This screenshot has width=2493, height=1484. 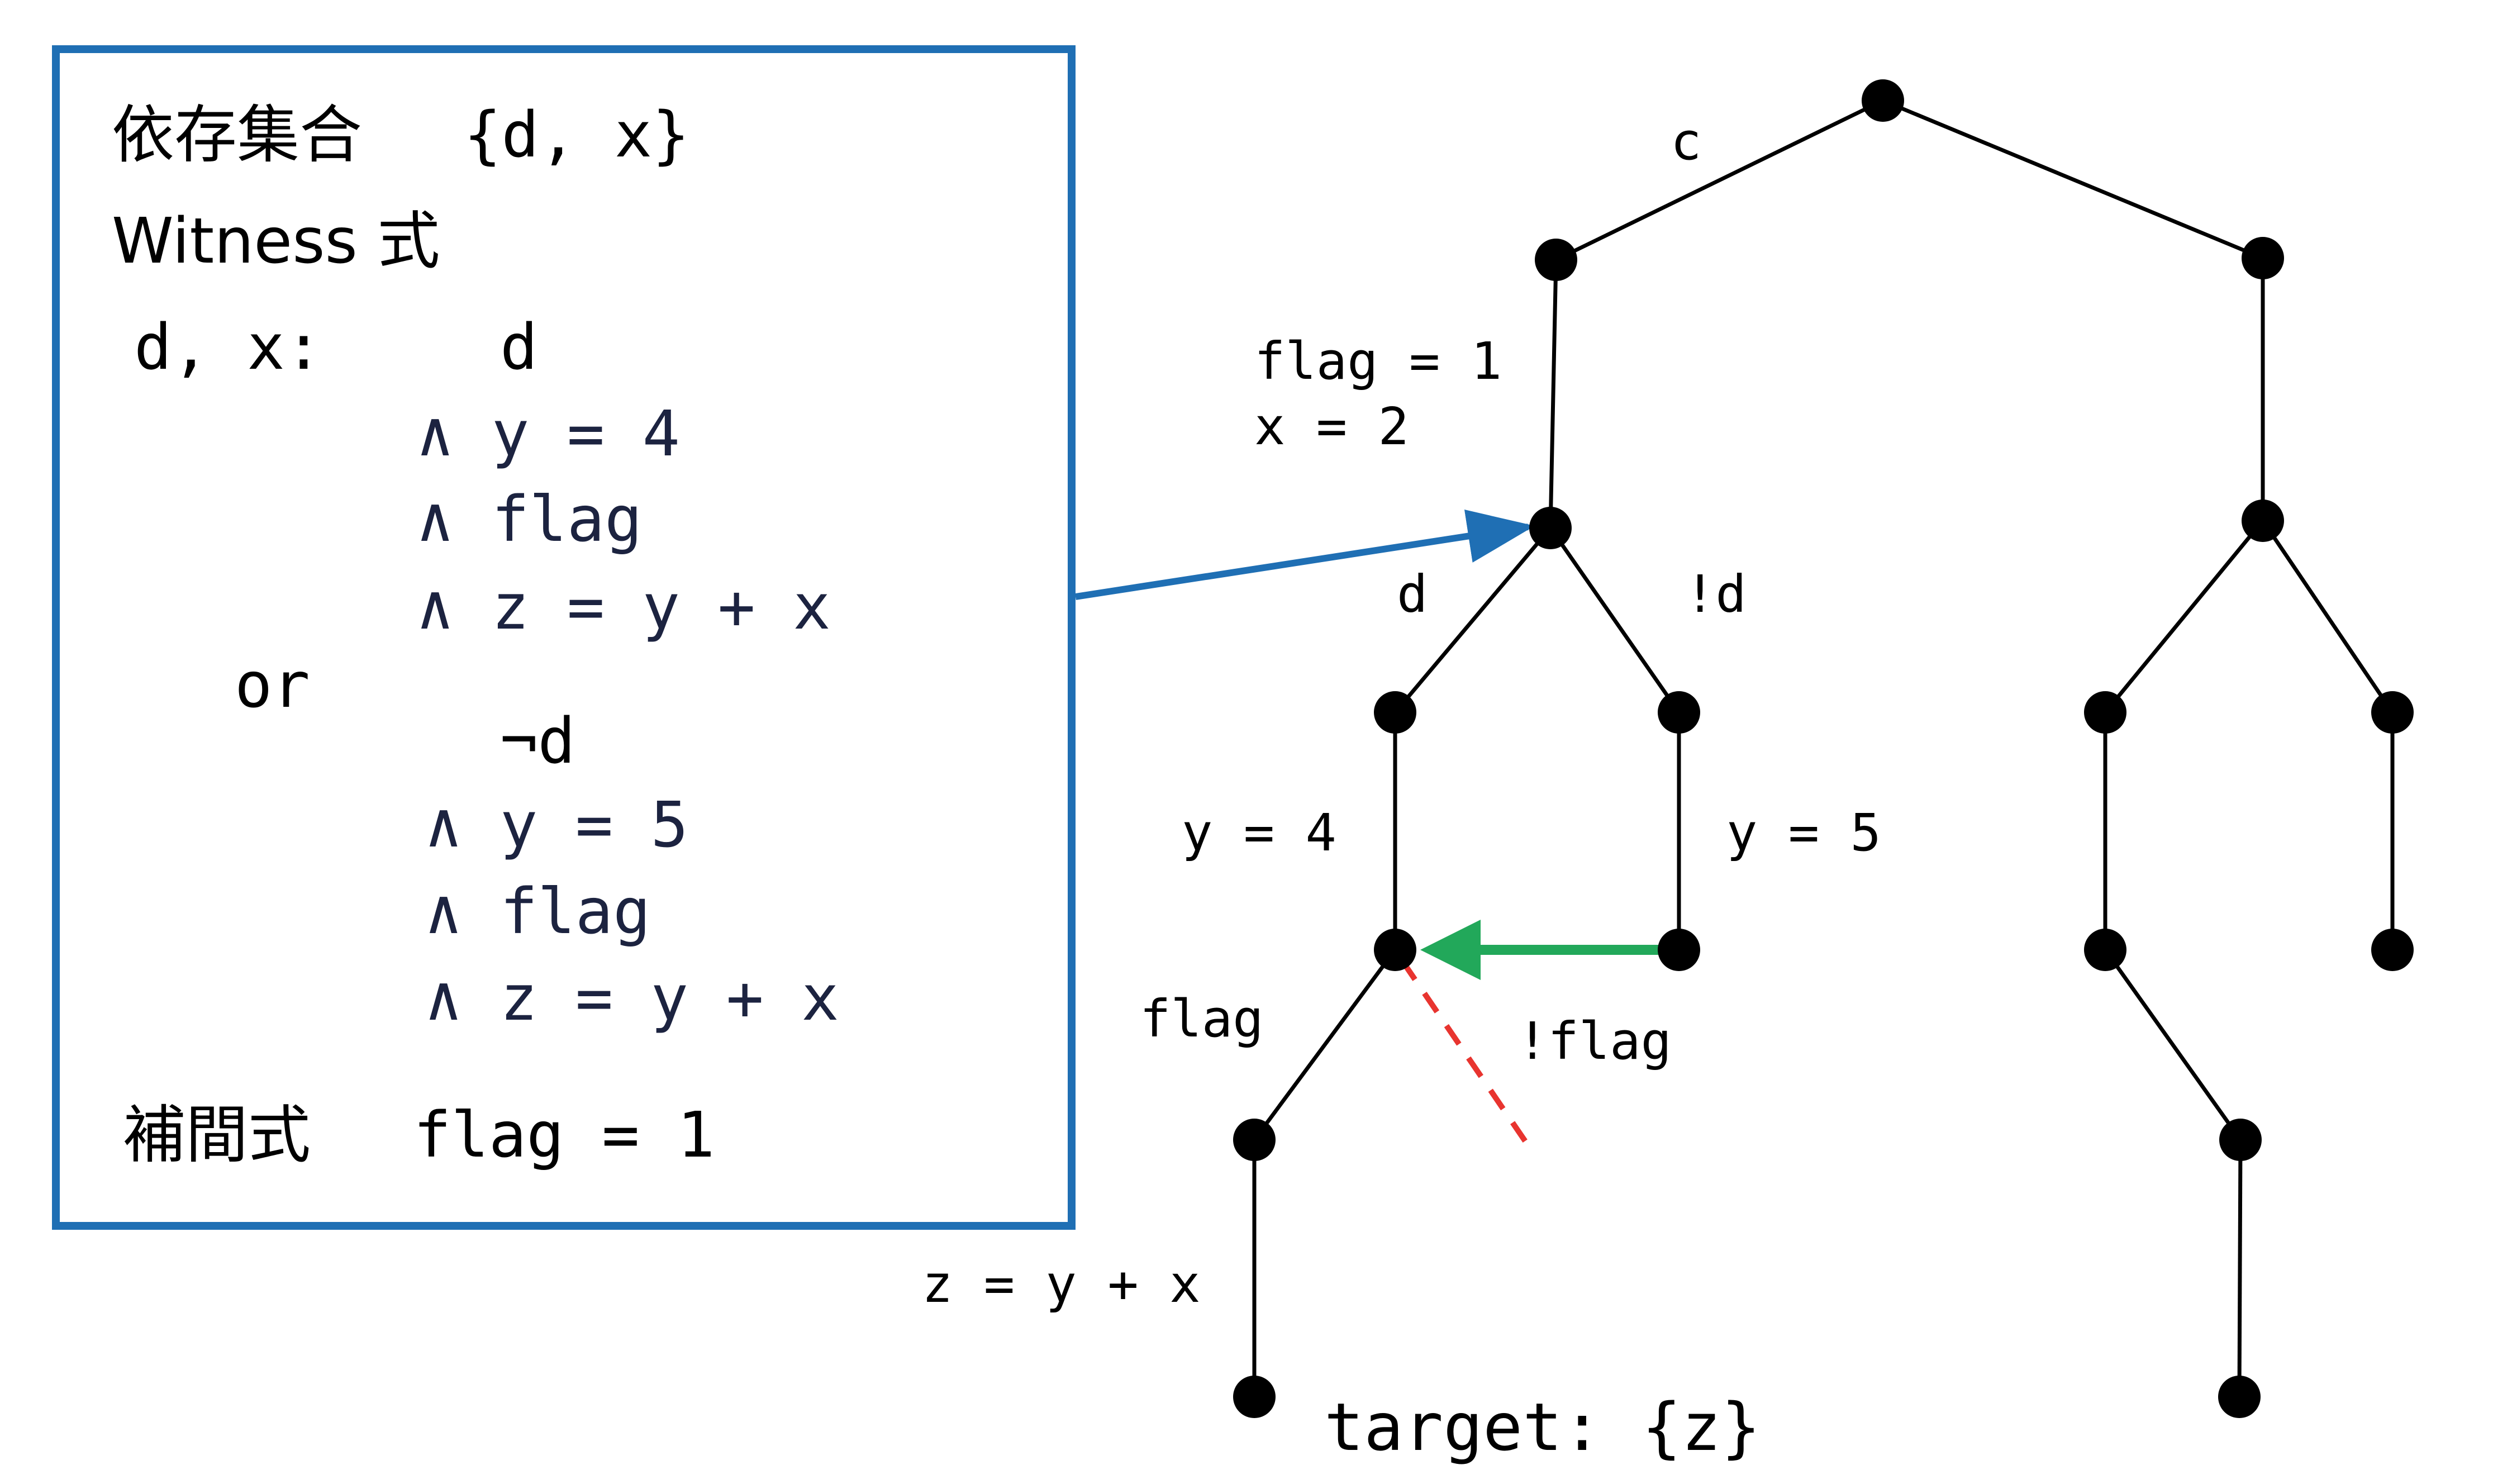 What do you see at coordinates (2184, 616) in the screenshot?
I see `edge-right-left` at bounding box center [2184, 616].